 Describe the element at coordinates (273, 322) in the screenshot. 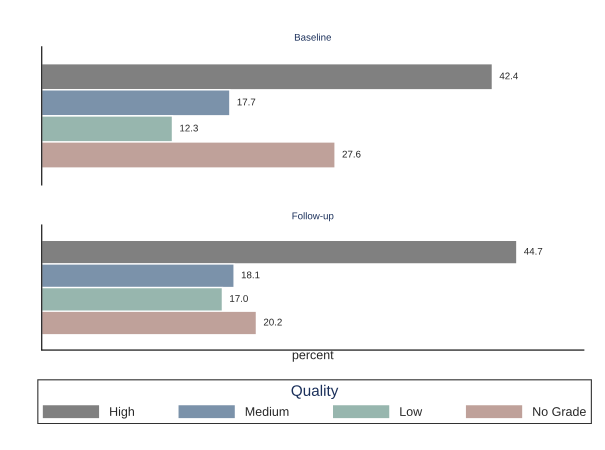

I see `data-label: 20.2` at that location.